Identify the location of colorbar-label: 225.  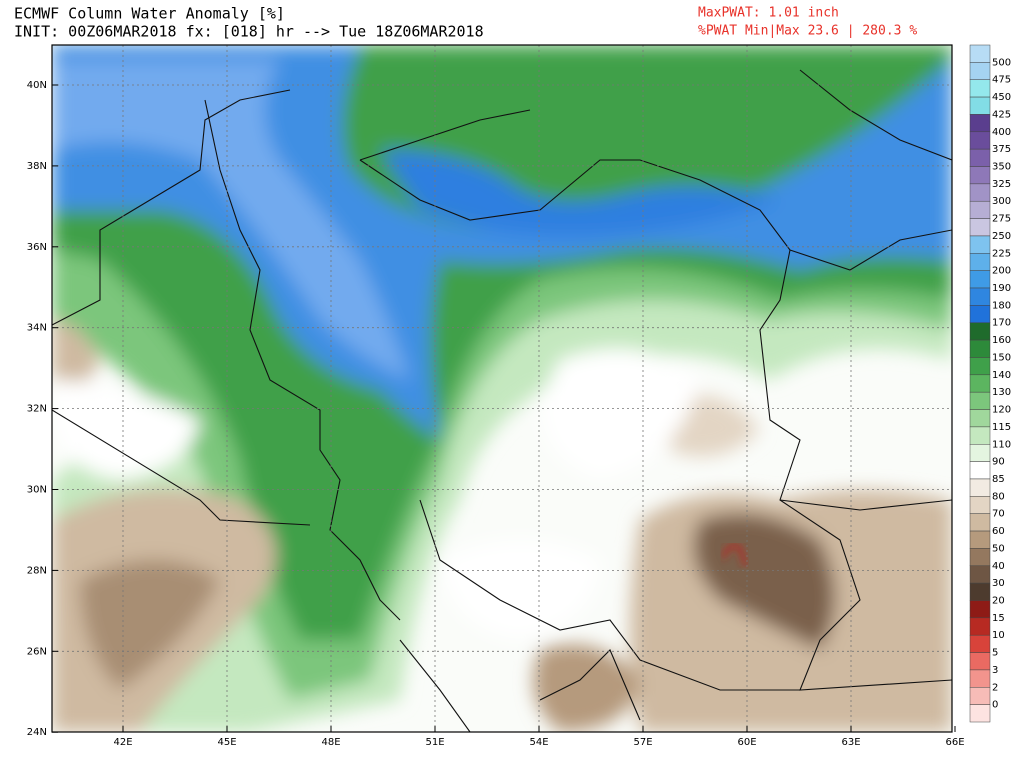
(1001, 253).